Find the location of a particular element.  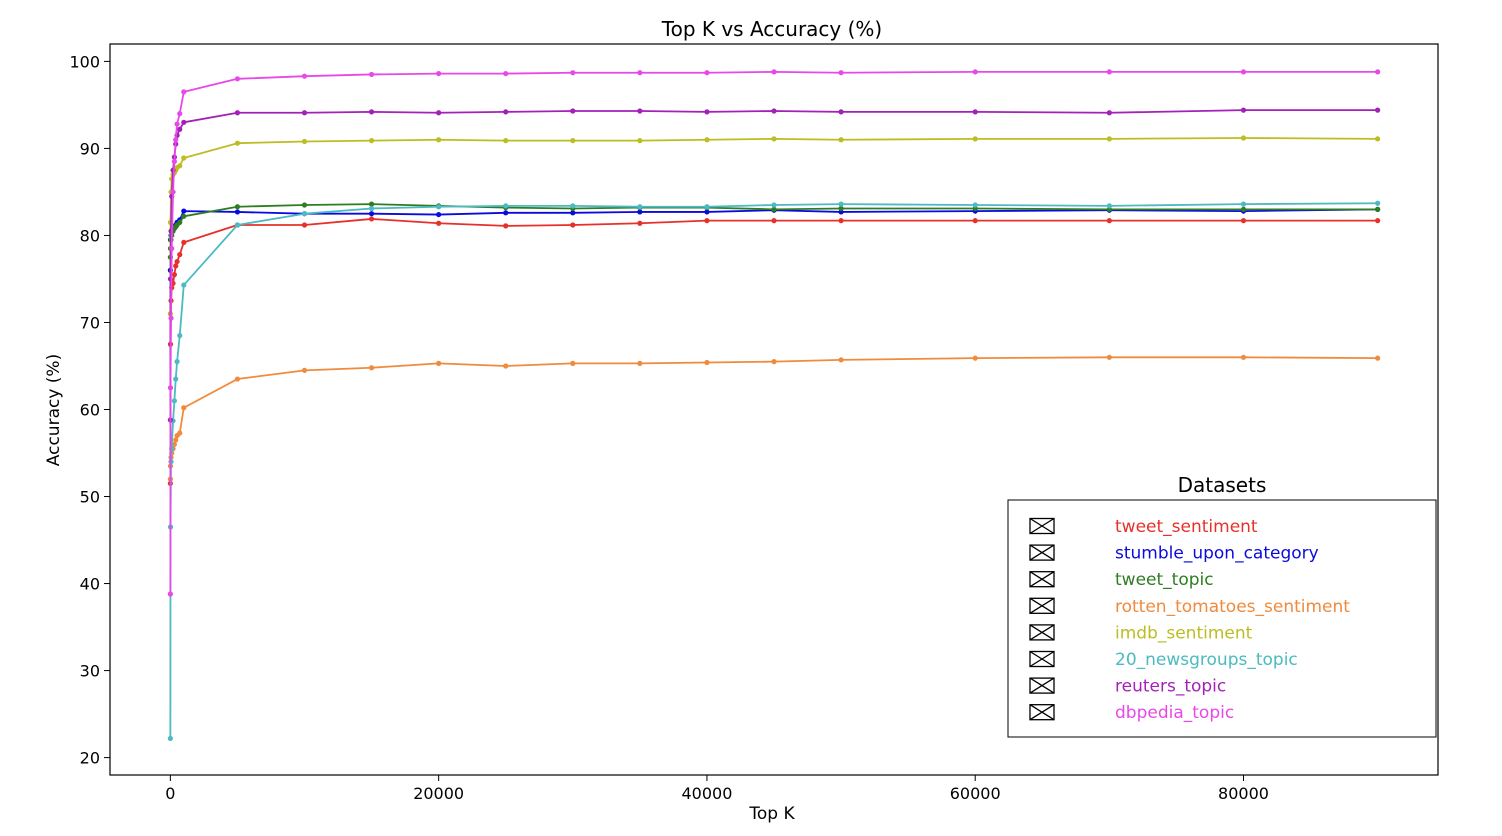

series-rotten_tomatoes_sentiment is located at coordinates (774, 418).